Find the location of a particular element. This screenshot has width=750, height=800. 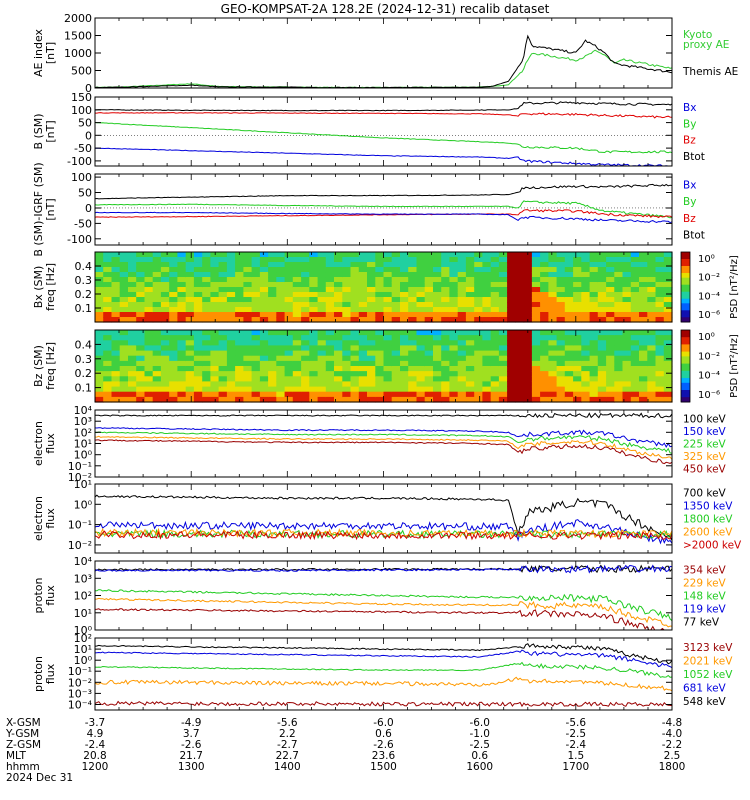

legend-entry: proxy AE is located at coordinates (706, 45).